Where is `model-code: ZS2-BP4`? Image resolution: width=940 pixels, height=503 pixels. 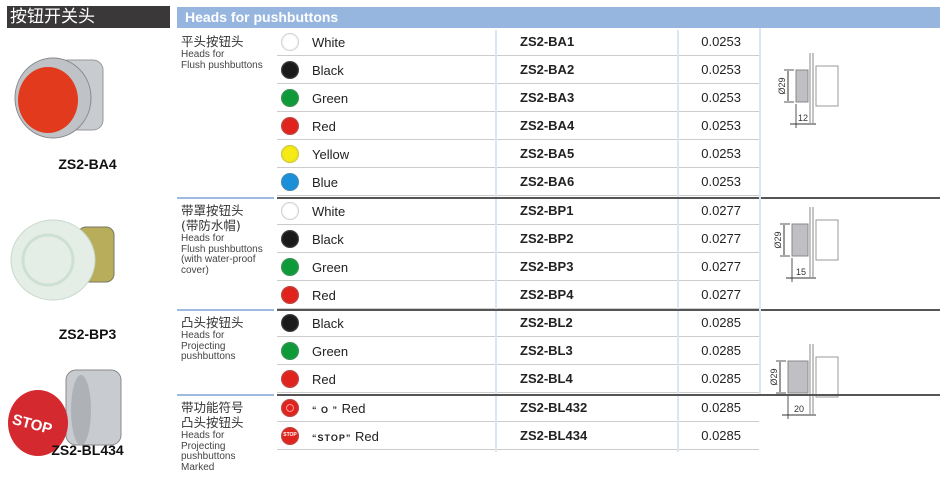
model-code: ZS2-BP4 is located at coordinates (547, 294).